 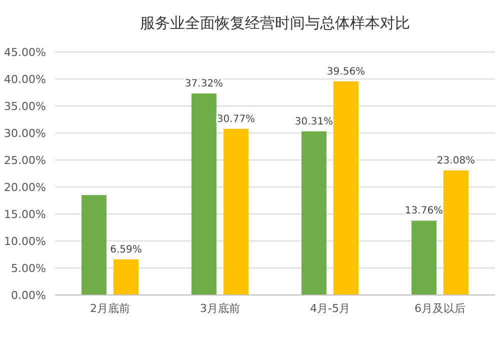 I want to click on data-label: 23.08%, so click(x=456, y=160).